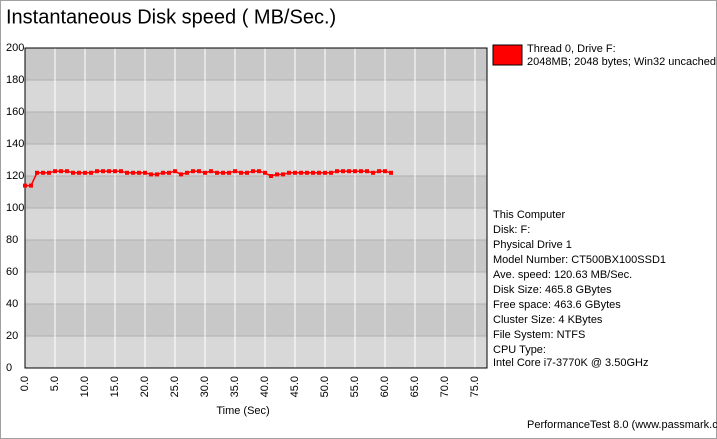 The height and width of the screenshot is (439, 717). I want to click on info-line: Physical Drive 1, so click(532, 245).